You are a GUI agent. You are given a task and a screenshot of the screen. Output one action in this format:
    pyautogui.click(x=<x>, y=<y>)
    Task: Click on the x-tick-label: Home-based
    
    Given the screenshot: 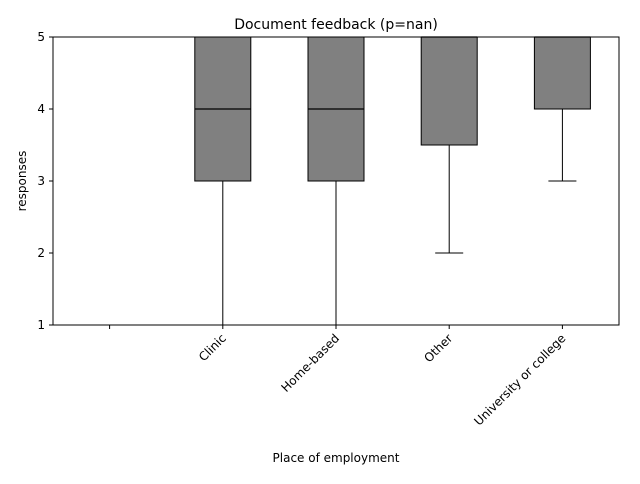 What is the action you would take?
    pyautogui.click(x=310, y=363)
    